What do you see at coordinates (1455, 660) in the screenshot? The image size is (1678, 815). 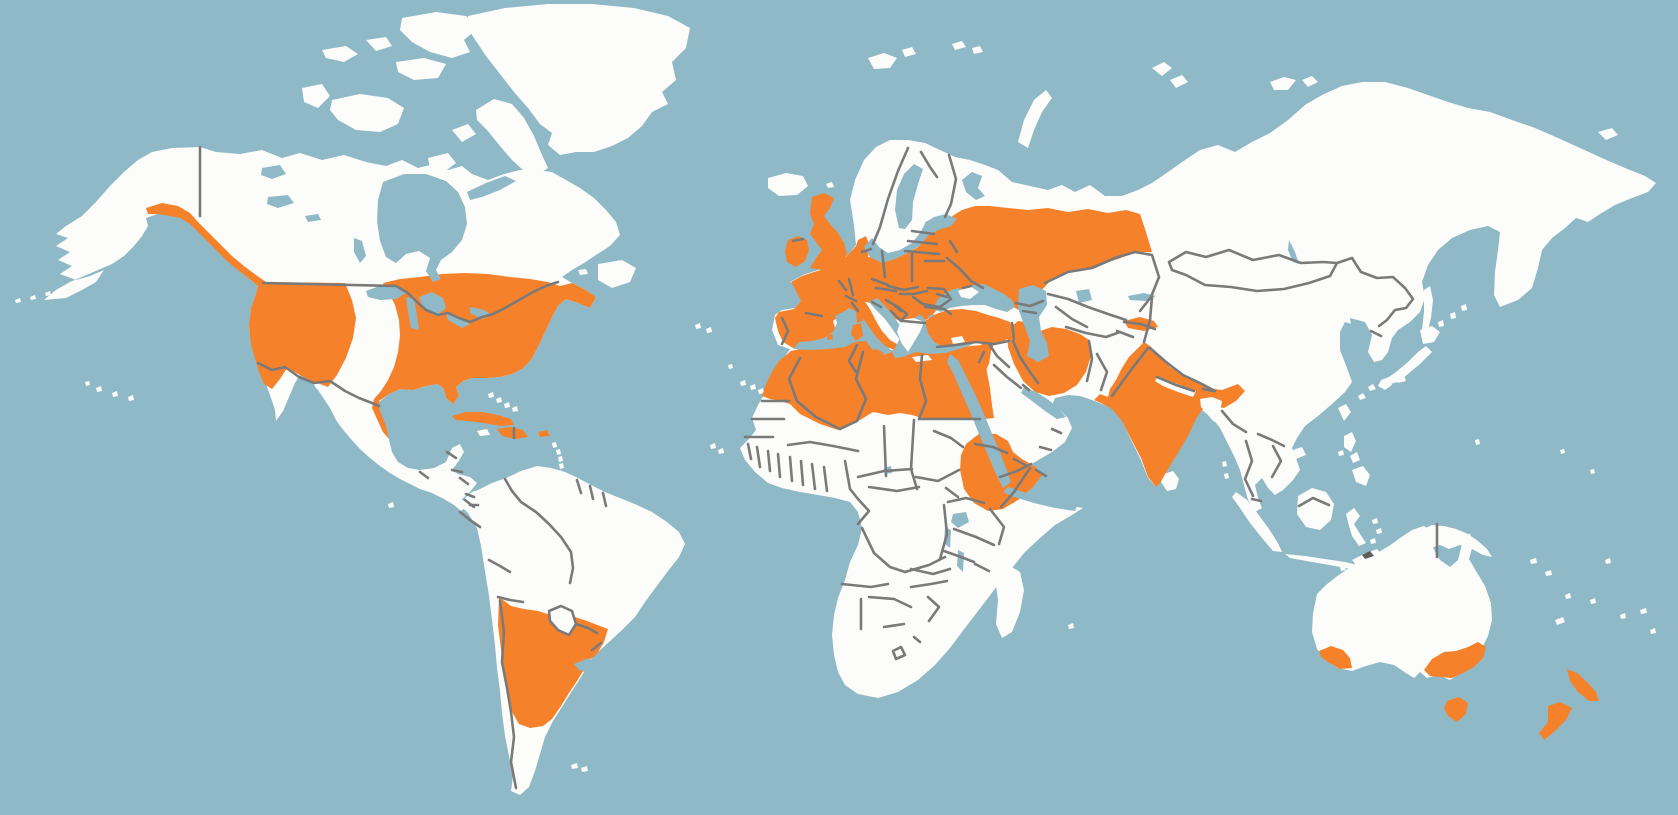 I see `range-southeast-australia` at bounding box center [1455, 660].